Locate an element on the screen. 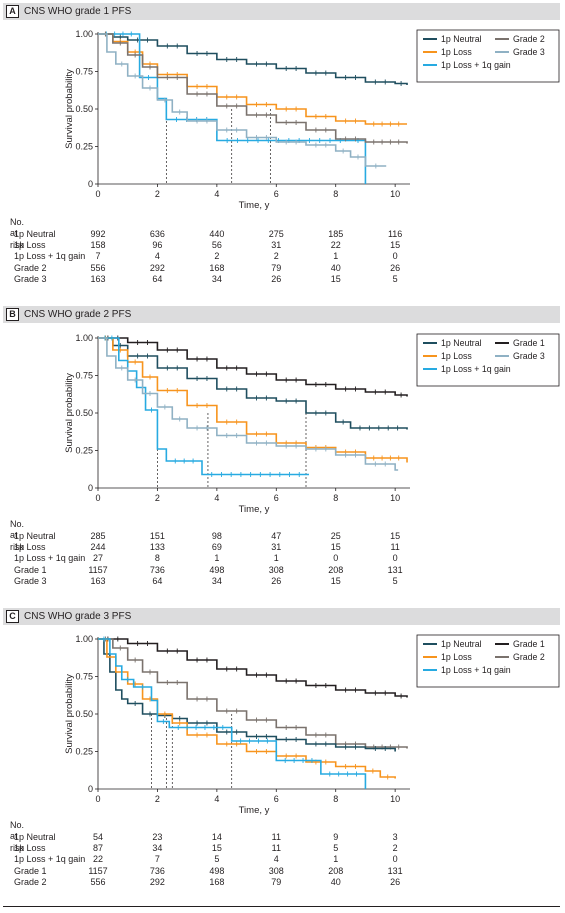 The image size is (565, 913). series-1p-loss-censor-marks is located at coordinates (255, 724).